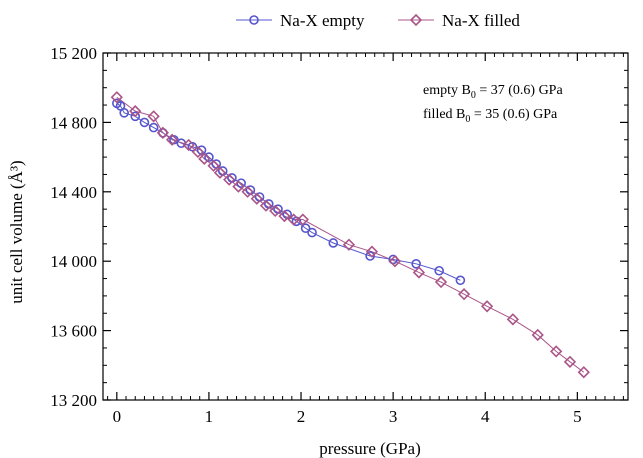  I want to click on x-tick-label: 0, so click(117, 416).